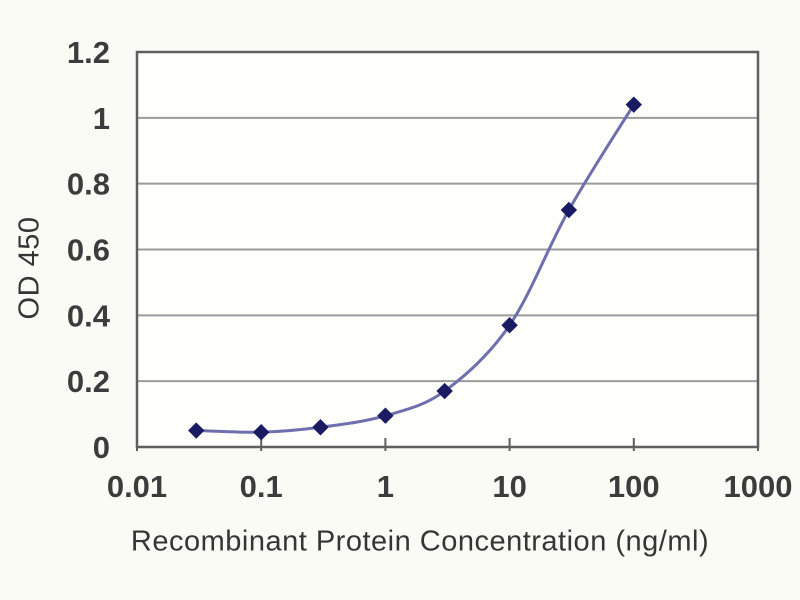 This screenshot has width=800, height=600. What do you see at coordinates (261, 486) in the screenshot?
I see `x-tick-label: 0.1` at bounding box center [261, 486].